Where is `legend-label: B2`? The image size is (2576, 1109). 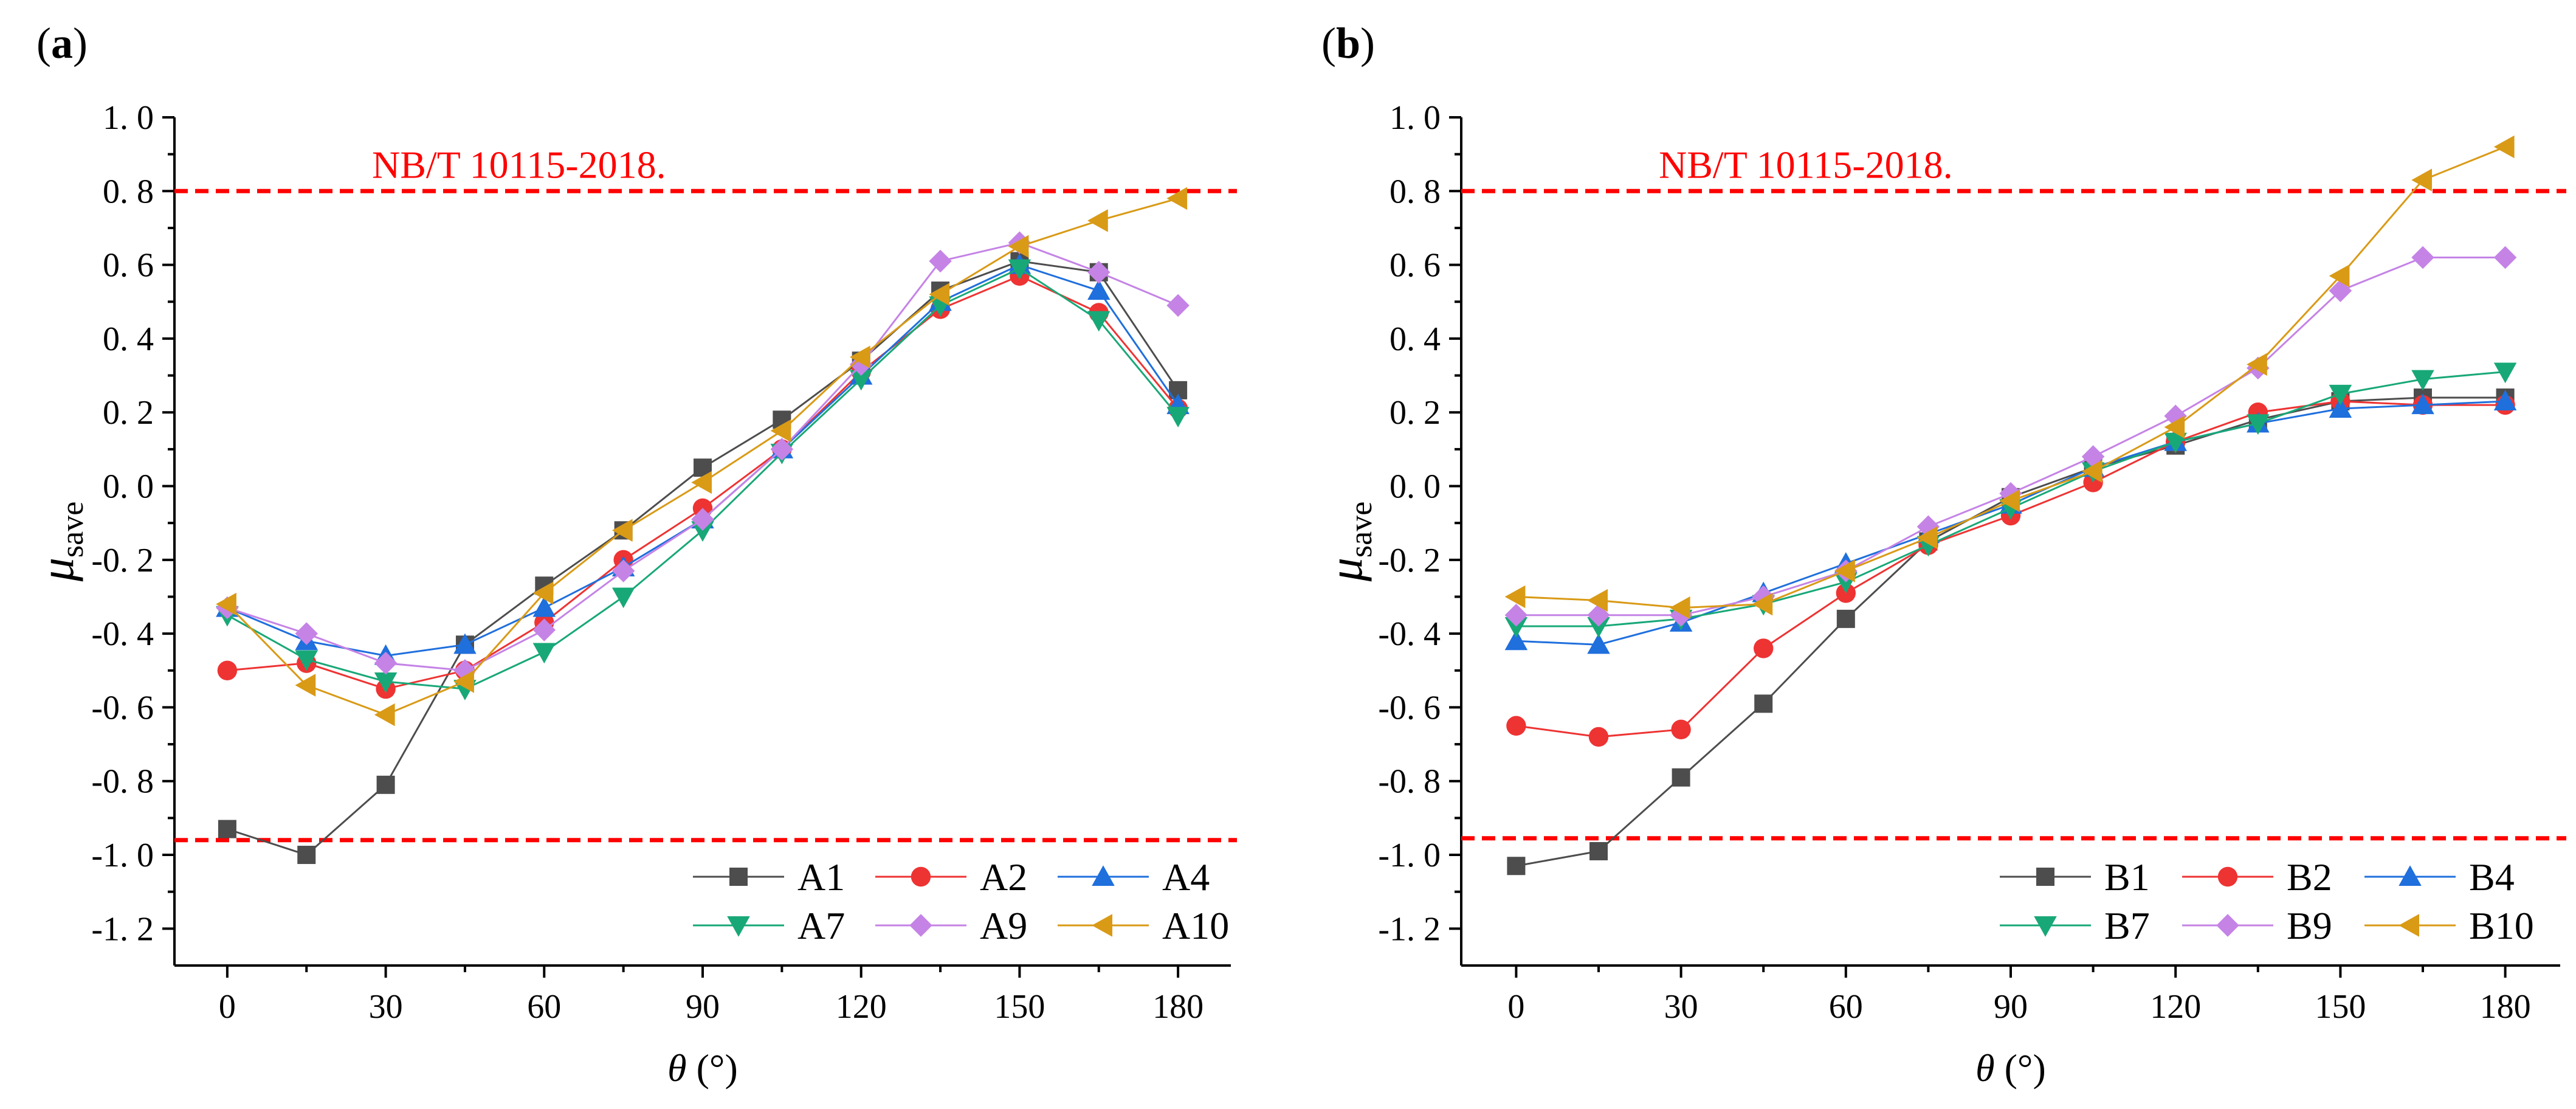
legend-label: B2 is located at coordinates (2309, 877).